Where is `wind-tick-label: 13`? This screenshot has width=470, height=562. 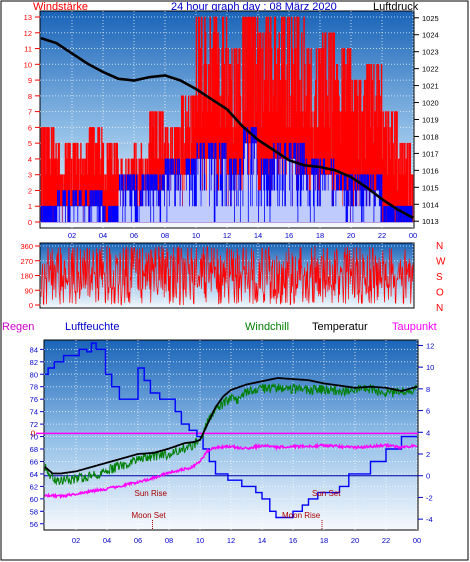
wind-tick-label: 13 is located at coordinates (28, 17).